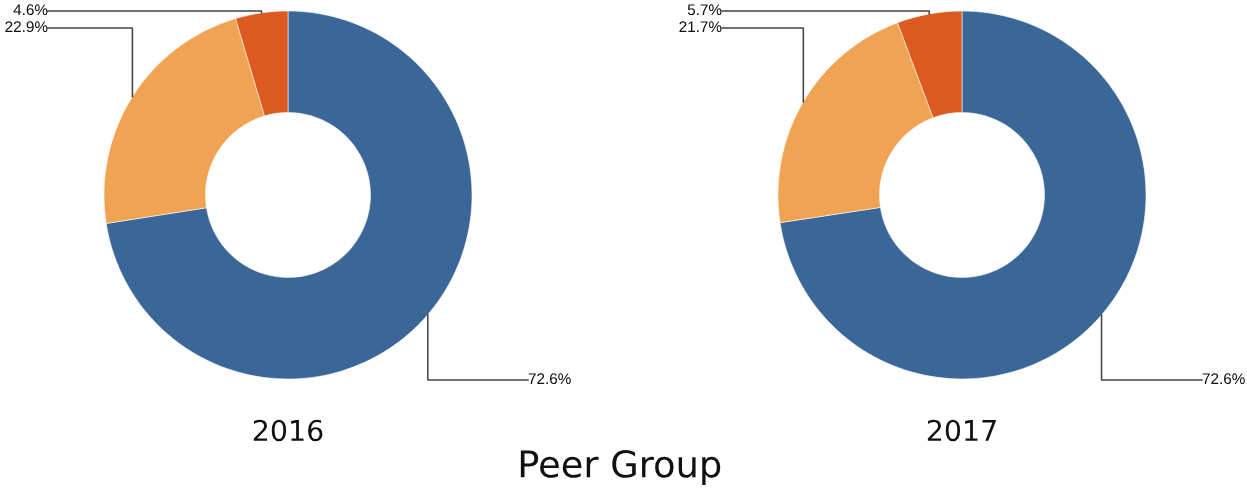 The image size is (1247, 489). Describe the element at coordinates (961, 430) in the screenshot. I see `text: 2017` at that location.